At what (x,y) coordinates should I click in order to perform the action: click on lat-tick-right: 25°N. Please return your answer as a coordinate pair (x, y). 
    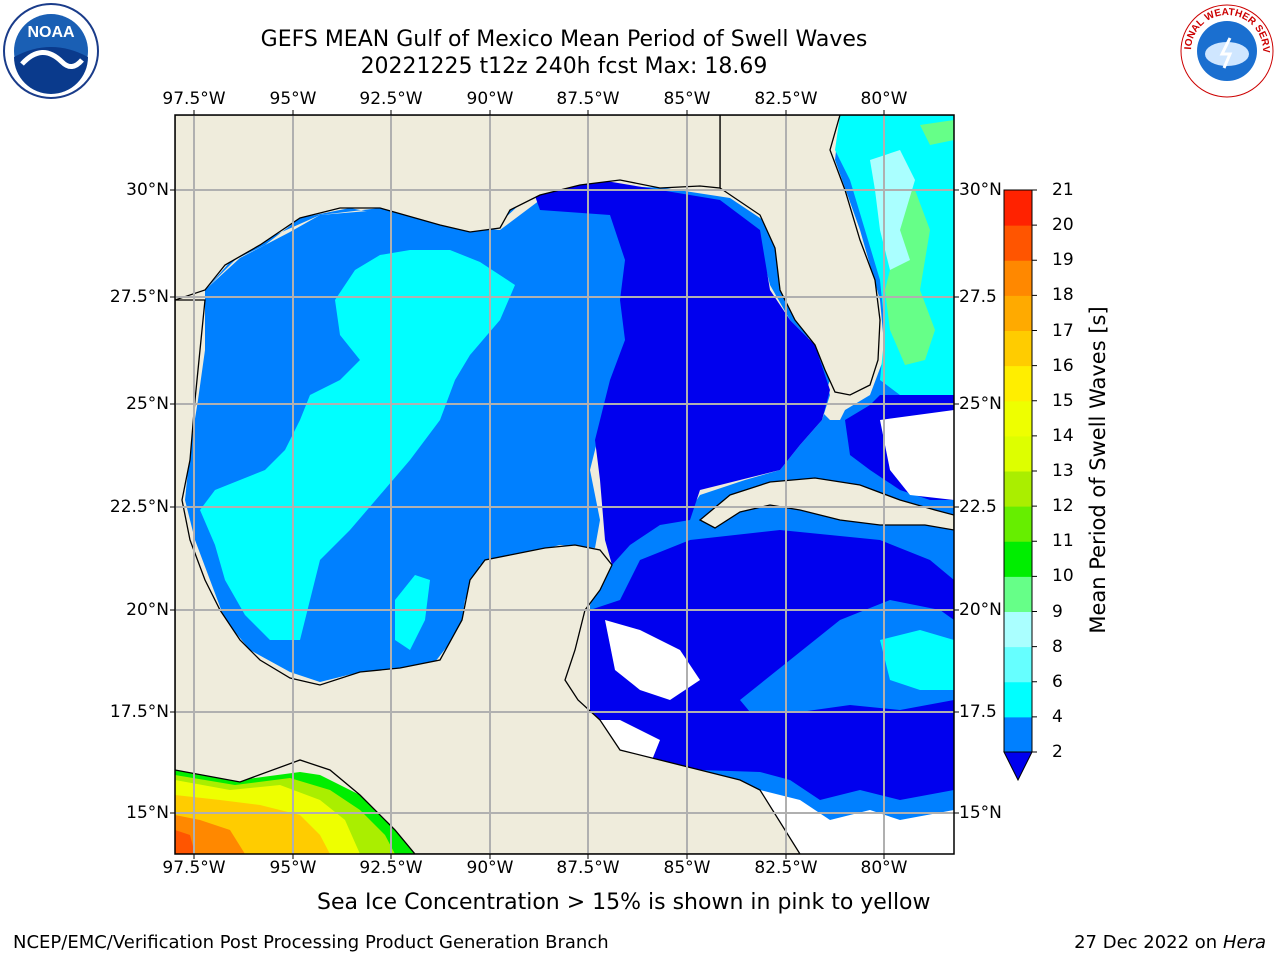
    Looking at the image, I should click on (980, 404).